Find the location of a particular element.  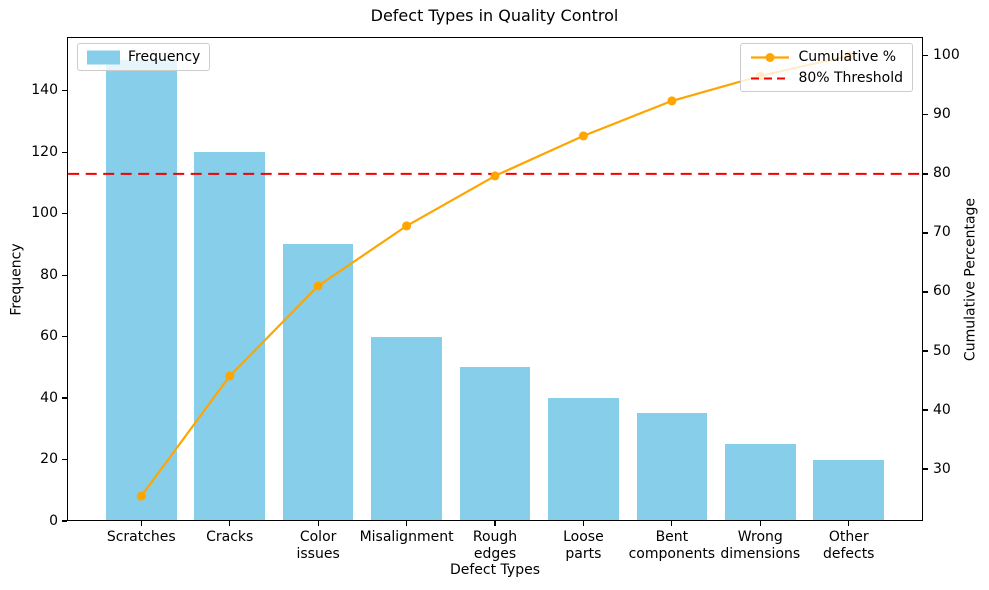

line-swatch is located at coordinates (770, 57).